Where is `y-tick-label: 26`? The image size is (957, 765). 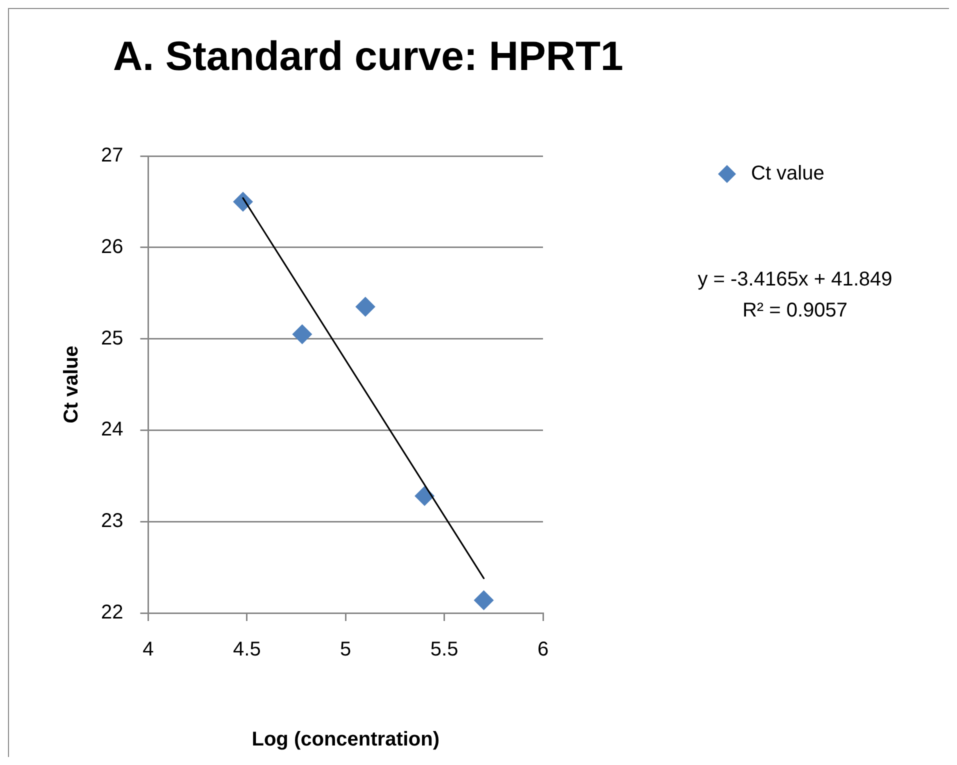
y-tick-label: 26 is located at coordinates (112, 247).